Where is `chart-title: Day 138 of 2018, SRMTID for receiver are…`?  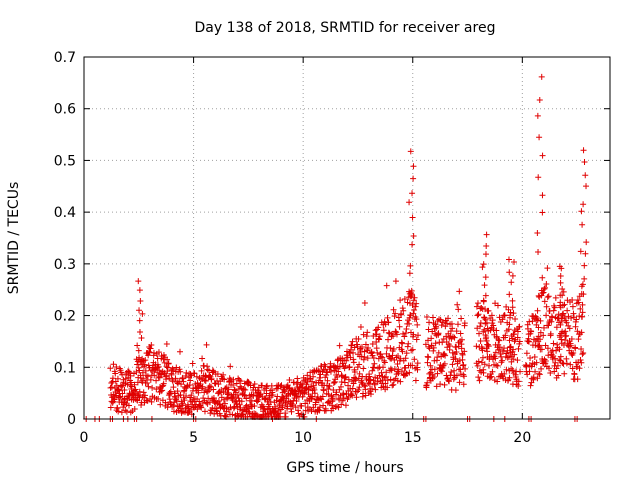 chart-title: Day 138 of 2018, SRMTID for receiver are… is located at coordinates (345, 28).